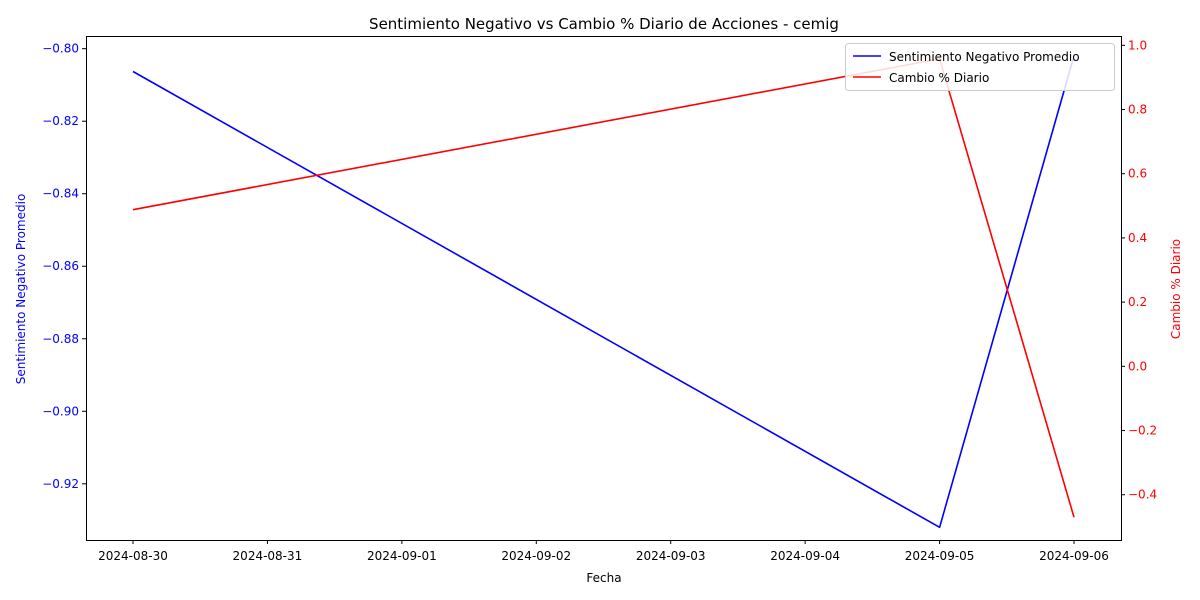  Describe the element at coordinates (1137, 238) in the screenshot. I see `right-tick-label: 0.4` at that location.